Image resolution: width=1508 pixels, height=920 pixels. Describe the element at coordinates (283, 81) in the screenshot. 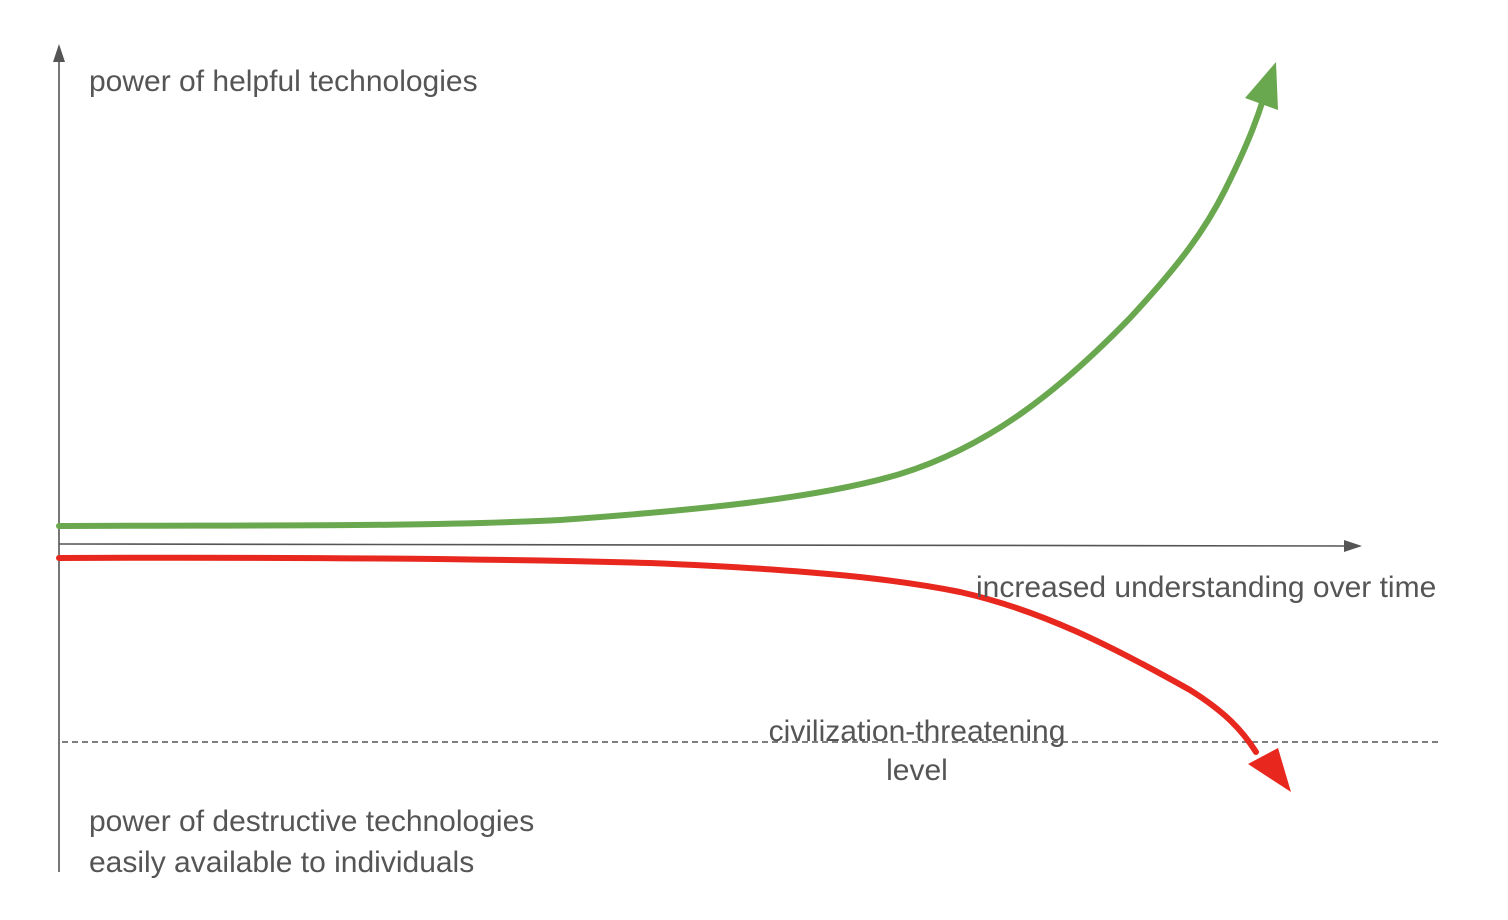

I see `y-axis-top-label: power of helpful technologies` at that location.